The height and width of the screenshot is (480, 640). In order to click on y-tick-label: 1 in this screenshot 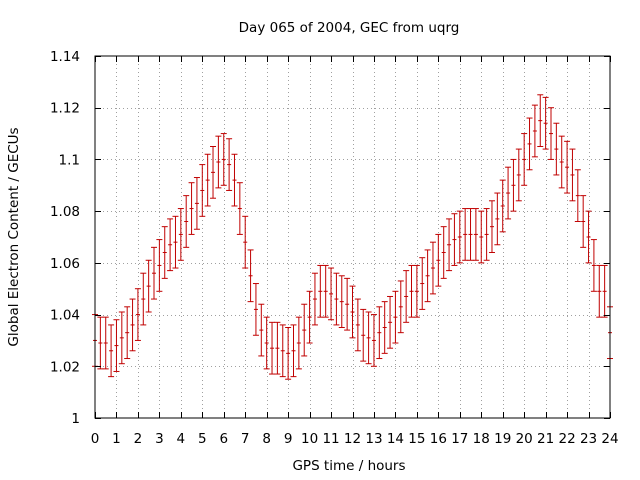, I will do `click(75, 419)`.